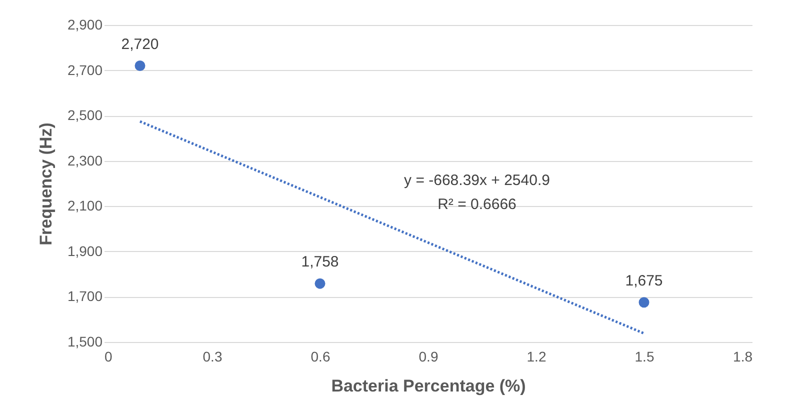 The width and height of the screenshot is (794, 409). I want to click on x-tick-label: 1.8, so click(743, 356).